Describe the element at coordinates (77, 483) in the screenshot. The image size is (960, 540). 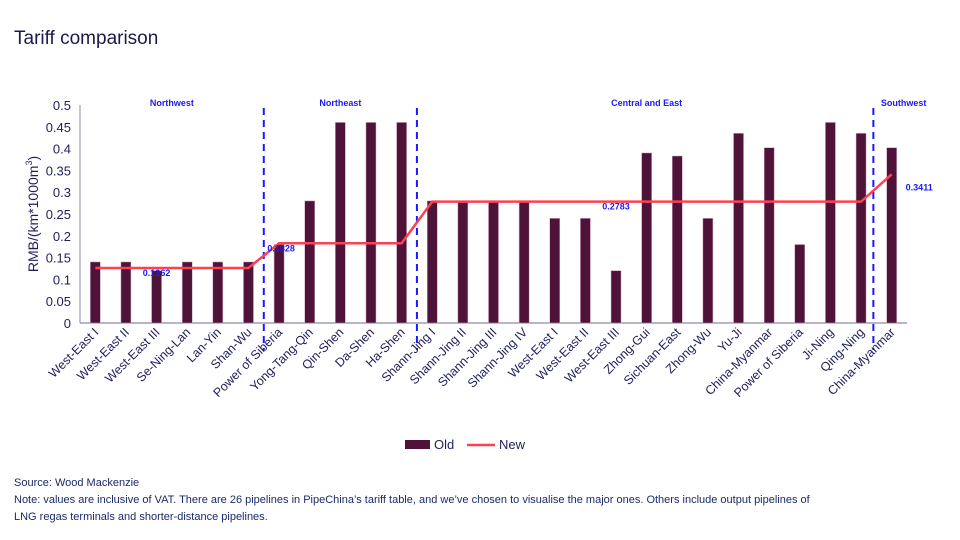
I see `source-note: Source: Wood Mackenzie` at that location.